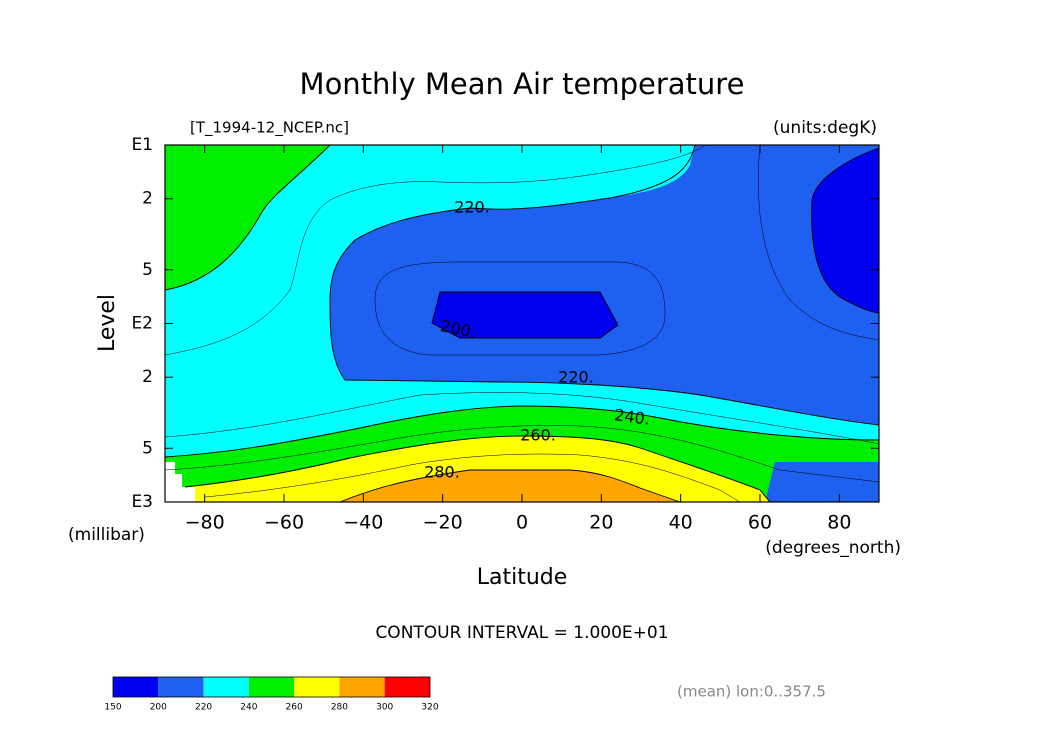 Image resolution: width=1044 pixels, height=739 pixels. Describe the element at coordinates (142, 324) in the screenshot. I see `y-tick-label: E2` at that location.